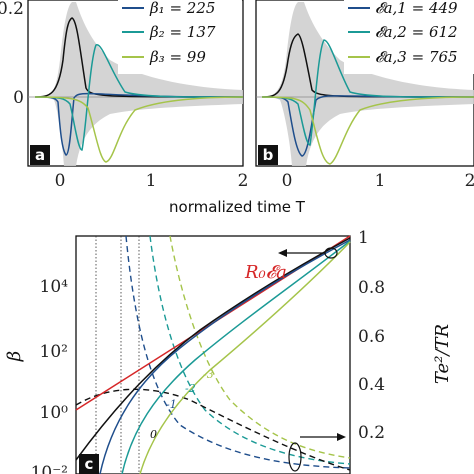 The image size is (474, 474). I want to click on panel-a-curve-beta1, so click(139, 124).